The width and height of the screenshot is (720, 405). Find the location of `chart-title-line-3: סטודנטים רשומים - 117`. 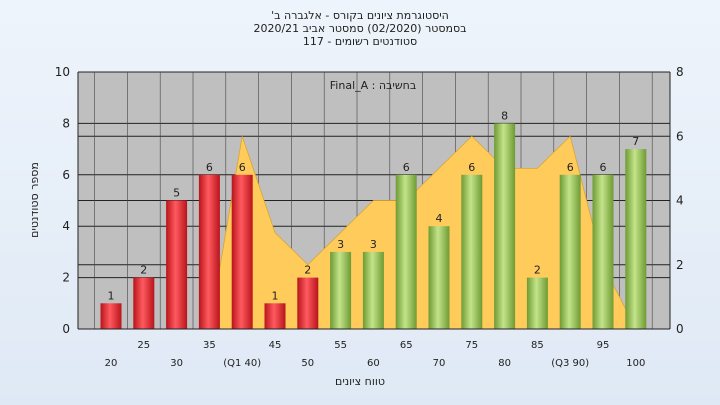

chart-title-line-3: סטודנטים רשומים - 117 is located at coordinates (360, 41).